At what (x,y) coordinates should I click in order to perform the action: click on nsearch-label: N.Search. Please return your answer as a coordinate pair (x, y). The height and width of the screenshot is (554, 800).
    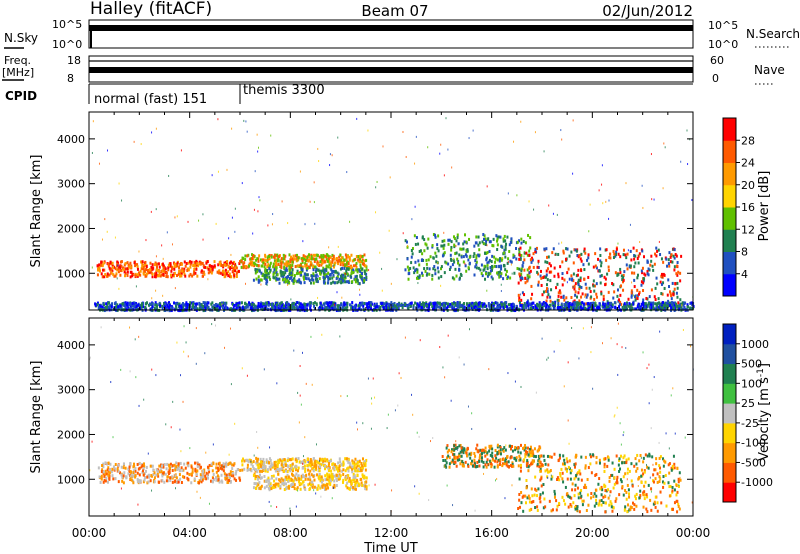
    Looking at the image, I should click on (773, 34).